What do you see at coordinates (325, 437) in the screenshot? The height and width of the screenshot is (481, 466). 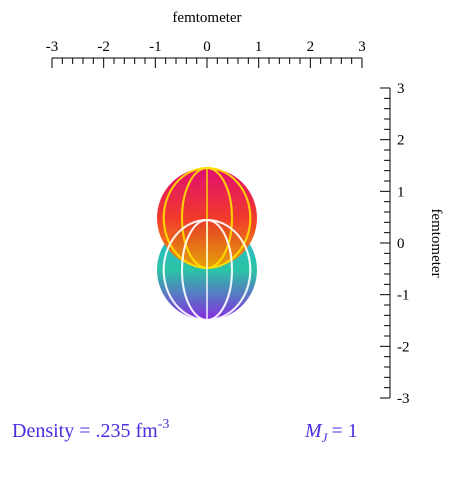 I see `mj-subscript: J` at bounding box center [325, 437].